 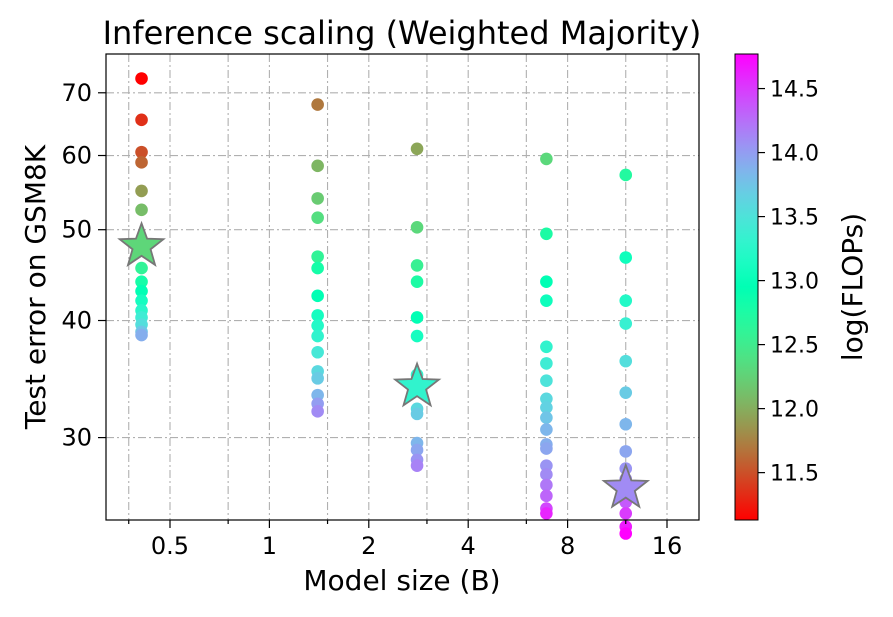 What do you see at coordinates (76, 156) in the screenshot?
I see `y-tick-label: 60` at bounding box center [76, 156].